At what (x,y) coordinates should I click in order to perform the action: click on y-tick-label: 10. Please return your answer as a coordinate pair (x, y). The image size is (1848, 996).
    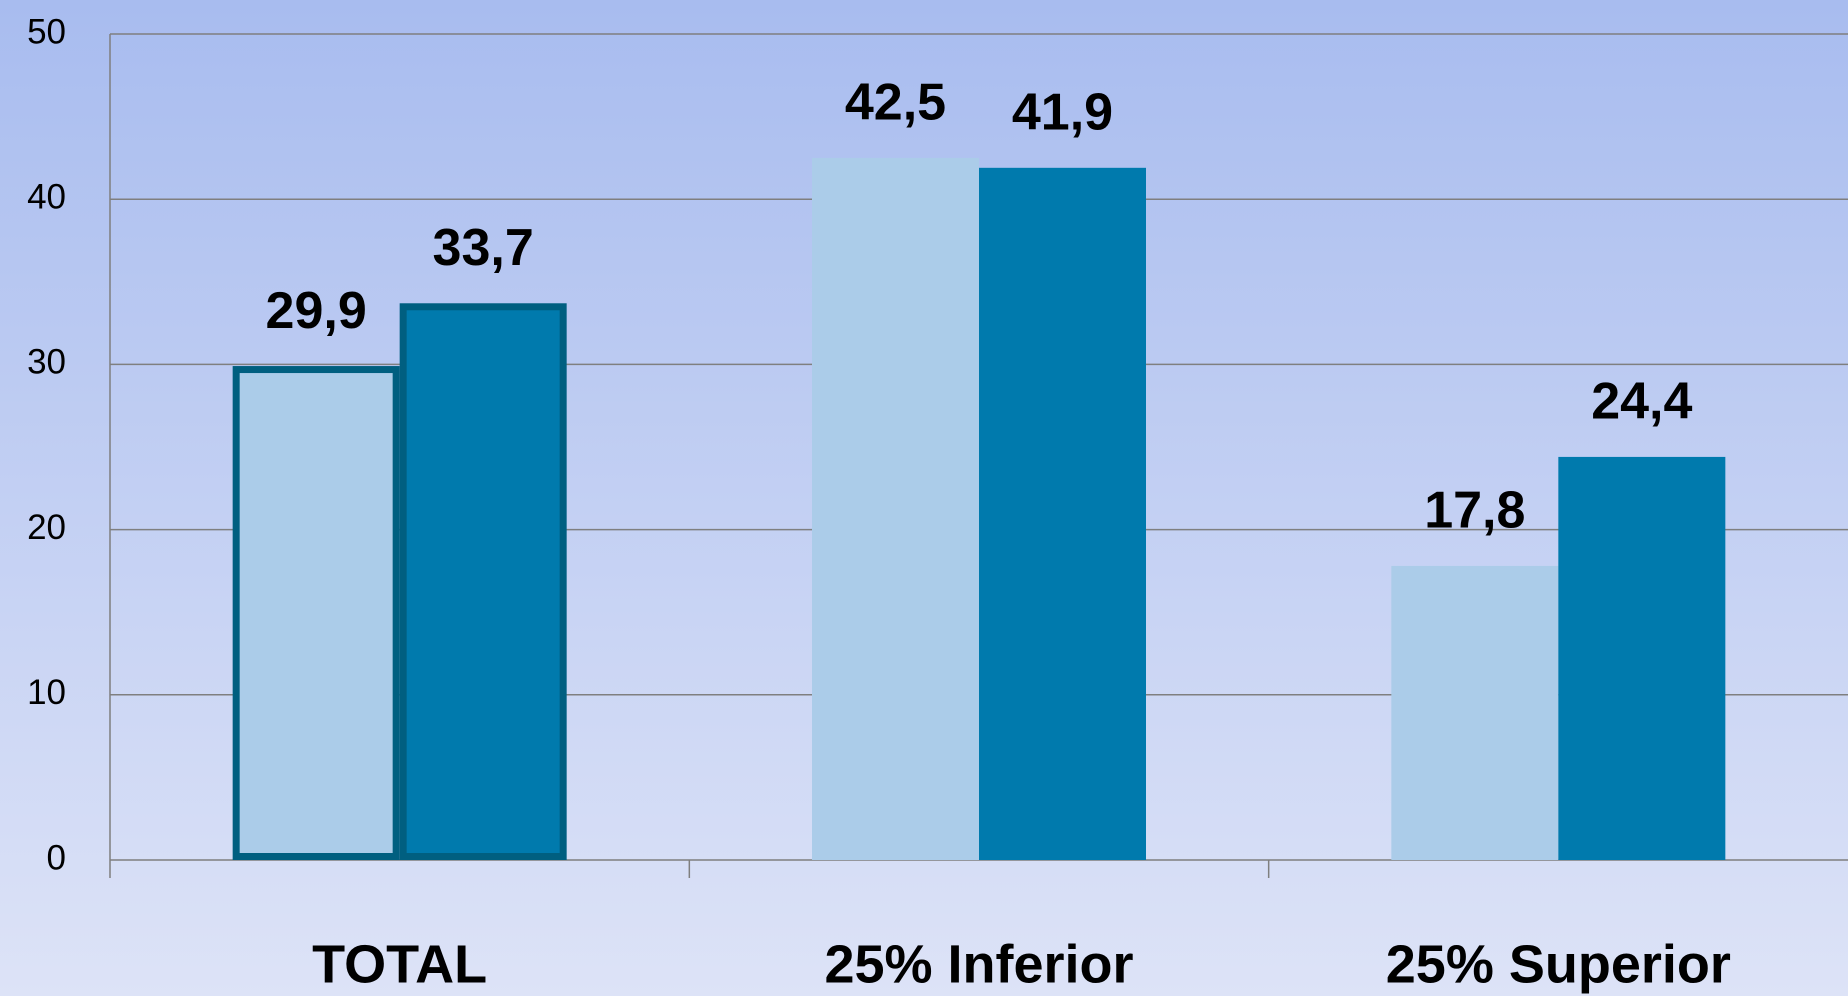
    Looking at the image, I should click on (46, 692).